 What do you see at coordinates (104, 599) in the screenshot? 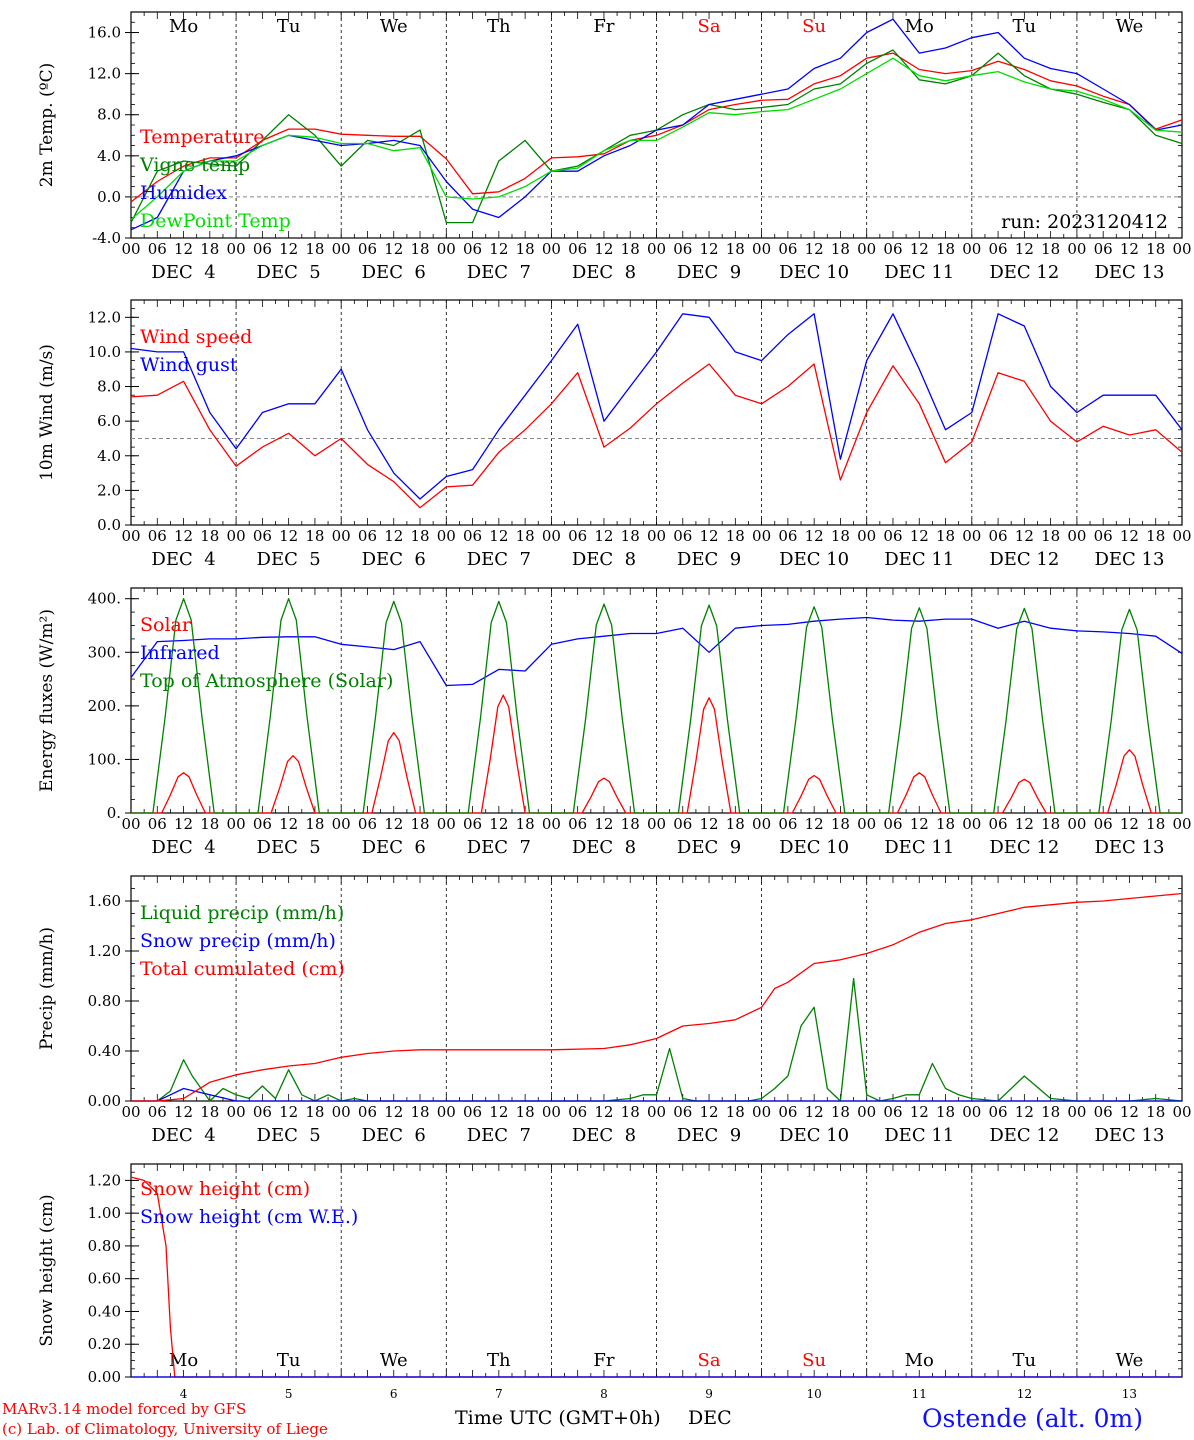
I see `y-tick-label: 400.` at bounding box center [104, 599].